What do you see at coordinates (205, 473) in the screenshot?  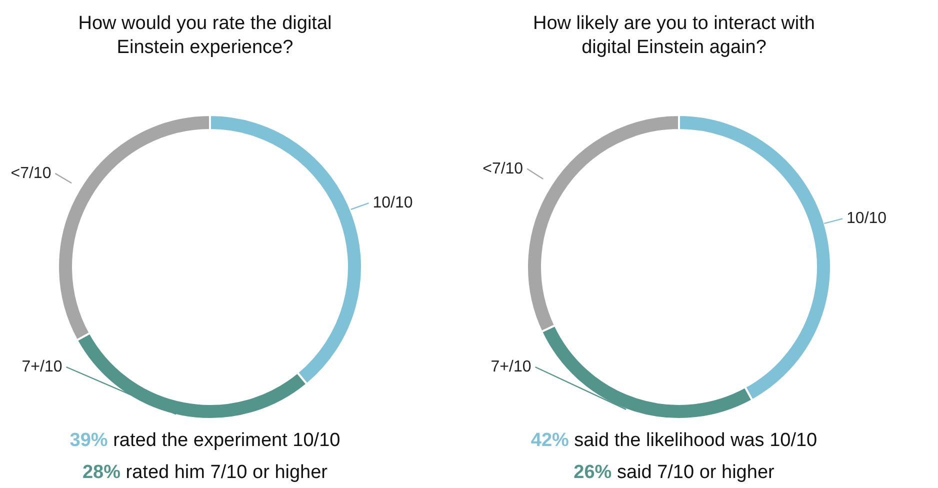 I see `text: 28% rated him 7/10 or higher` at bounding box center [205, 473].